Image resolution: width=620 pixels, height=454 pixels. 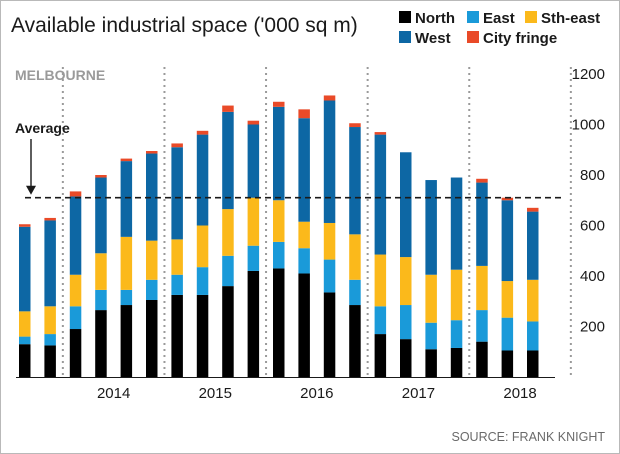 What do you see at coordinates (570, 18) in the screenshot?
I see `legend-label-sth-east: Sth-east` at bounding box center [570, 18].